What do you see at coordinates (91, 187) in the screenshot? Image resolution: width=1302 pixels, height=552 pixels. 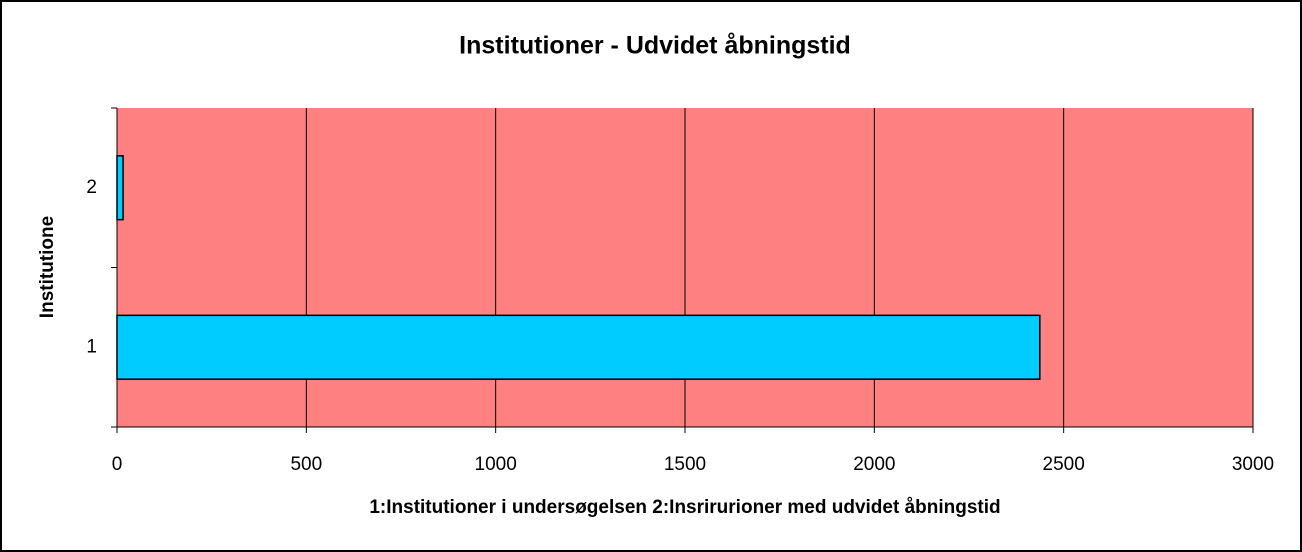 I see `y-tick-label: 2` at bounding box center [91, 187].